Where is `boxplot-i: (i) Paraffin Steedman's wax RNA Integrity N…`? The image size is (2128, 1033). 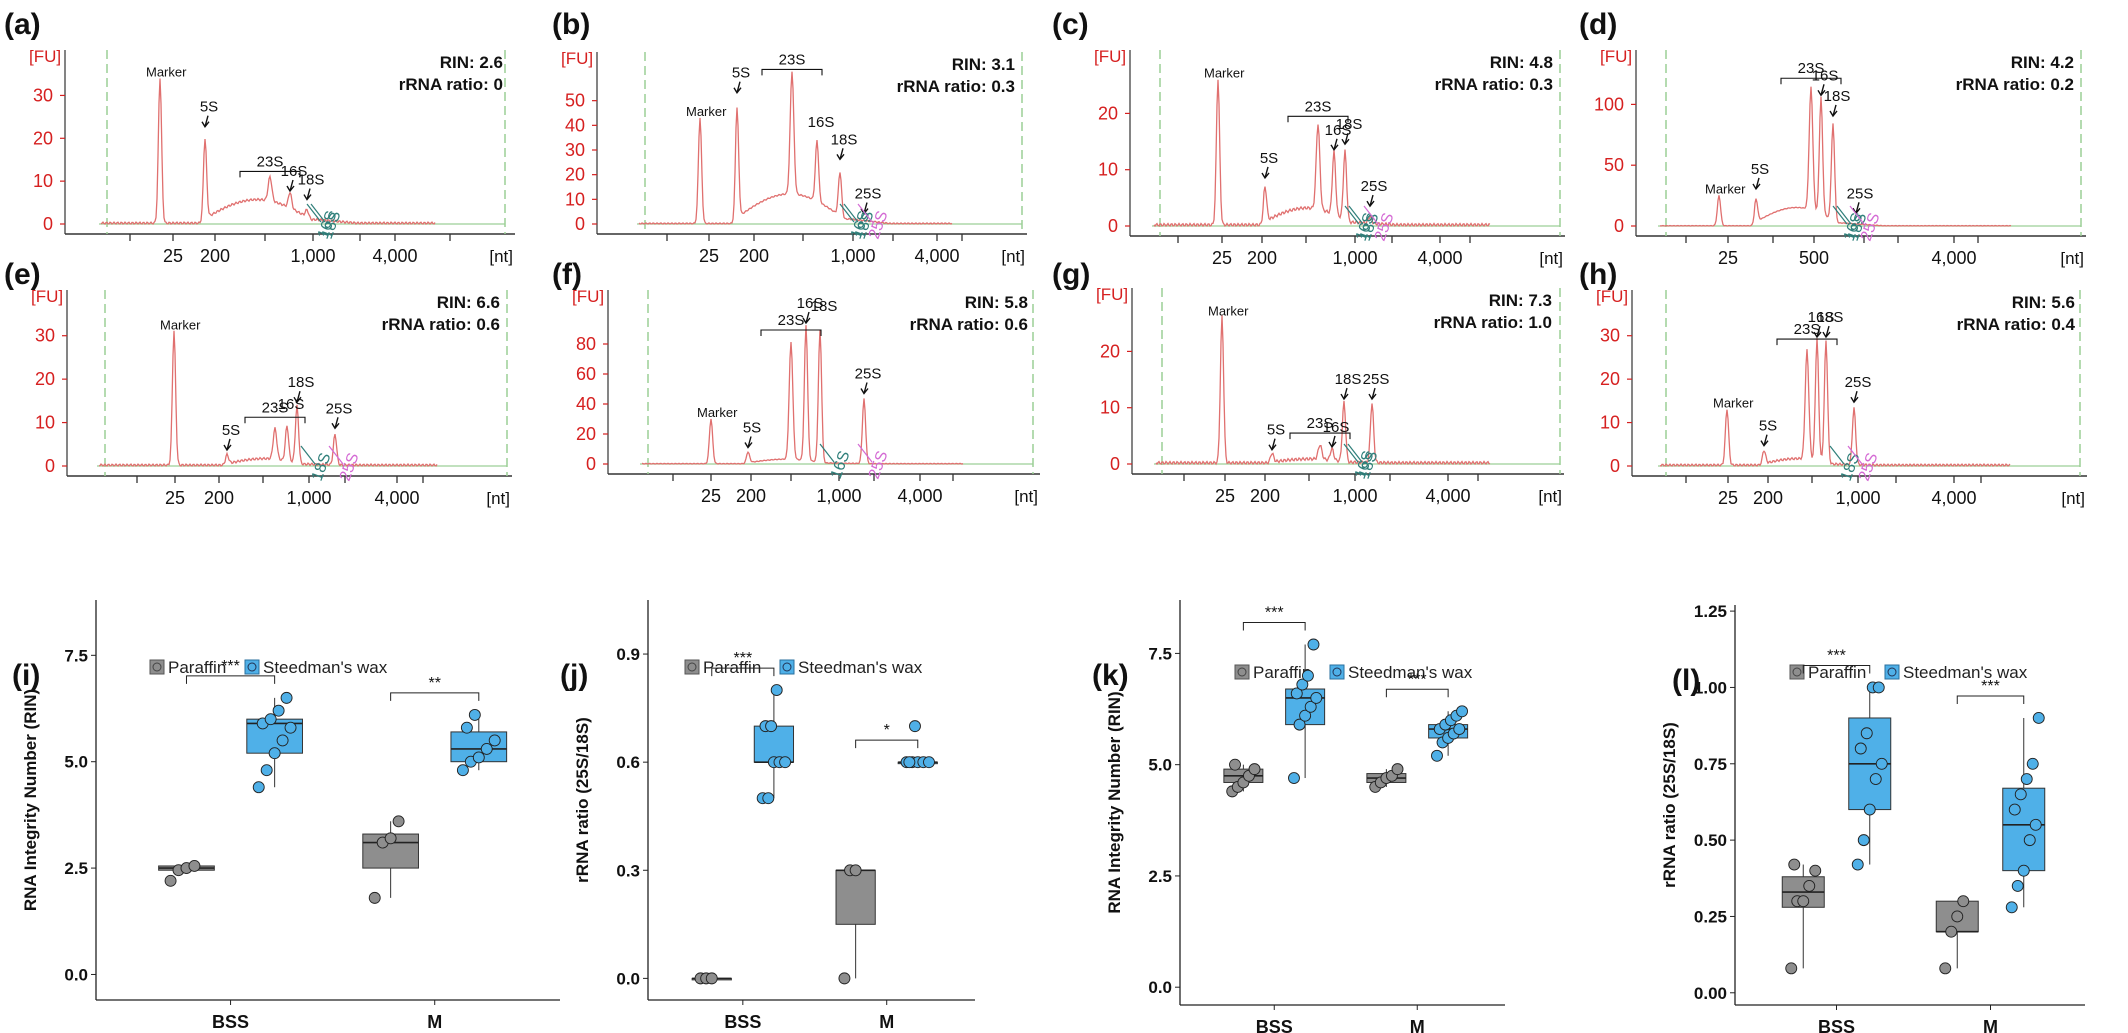 boxplot-i: (i) Paraffin Steedman's wax RNA Integrity N… is located at coordinates (286, 816).